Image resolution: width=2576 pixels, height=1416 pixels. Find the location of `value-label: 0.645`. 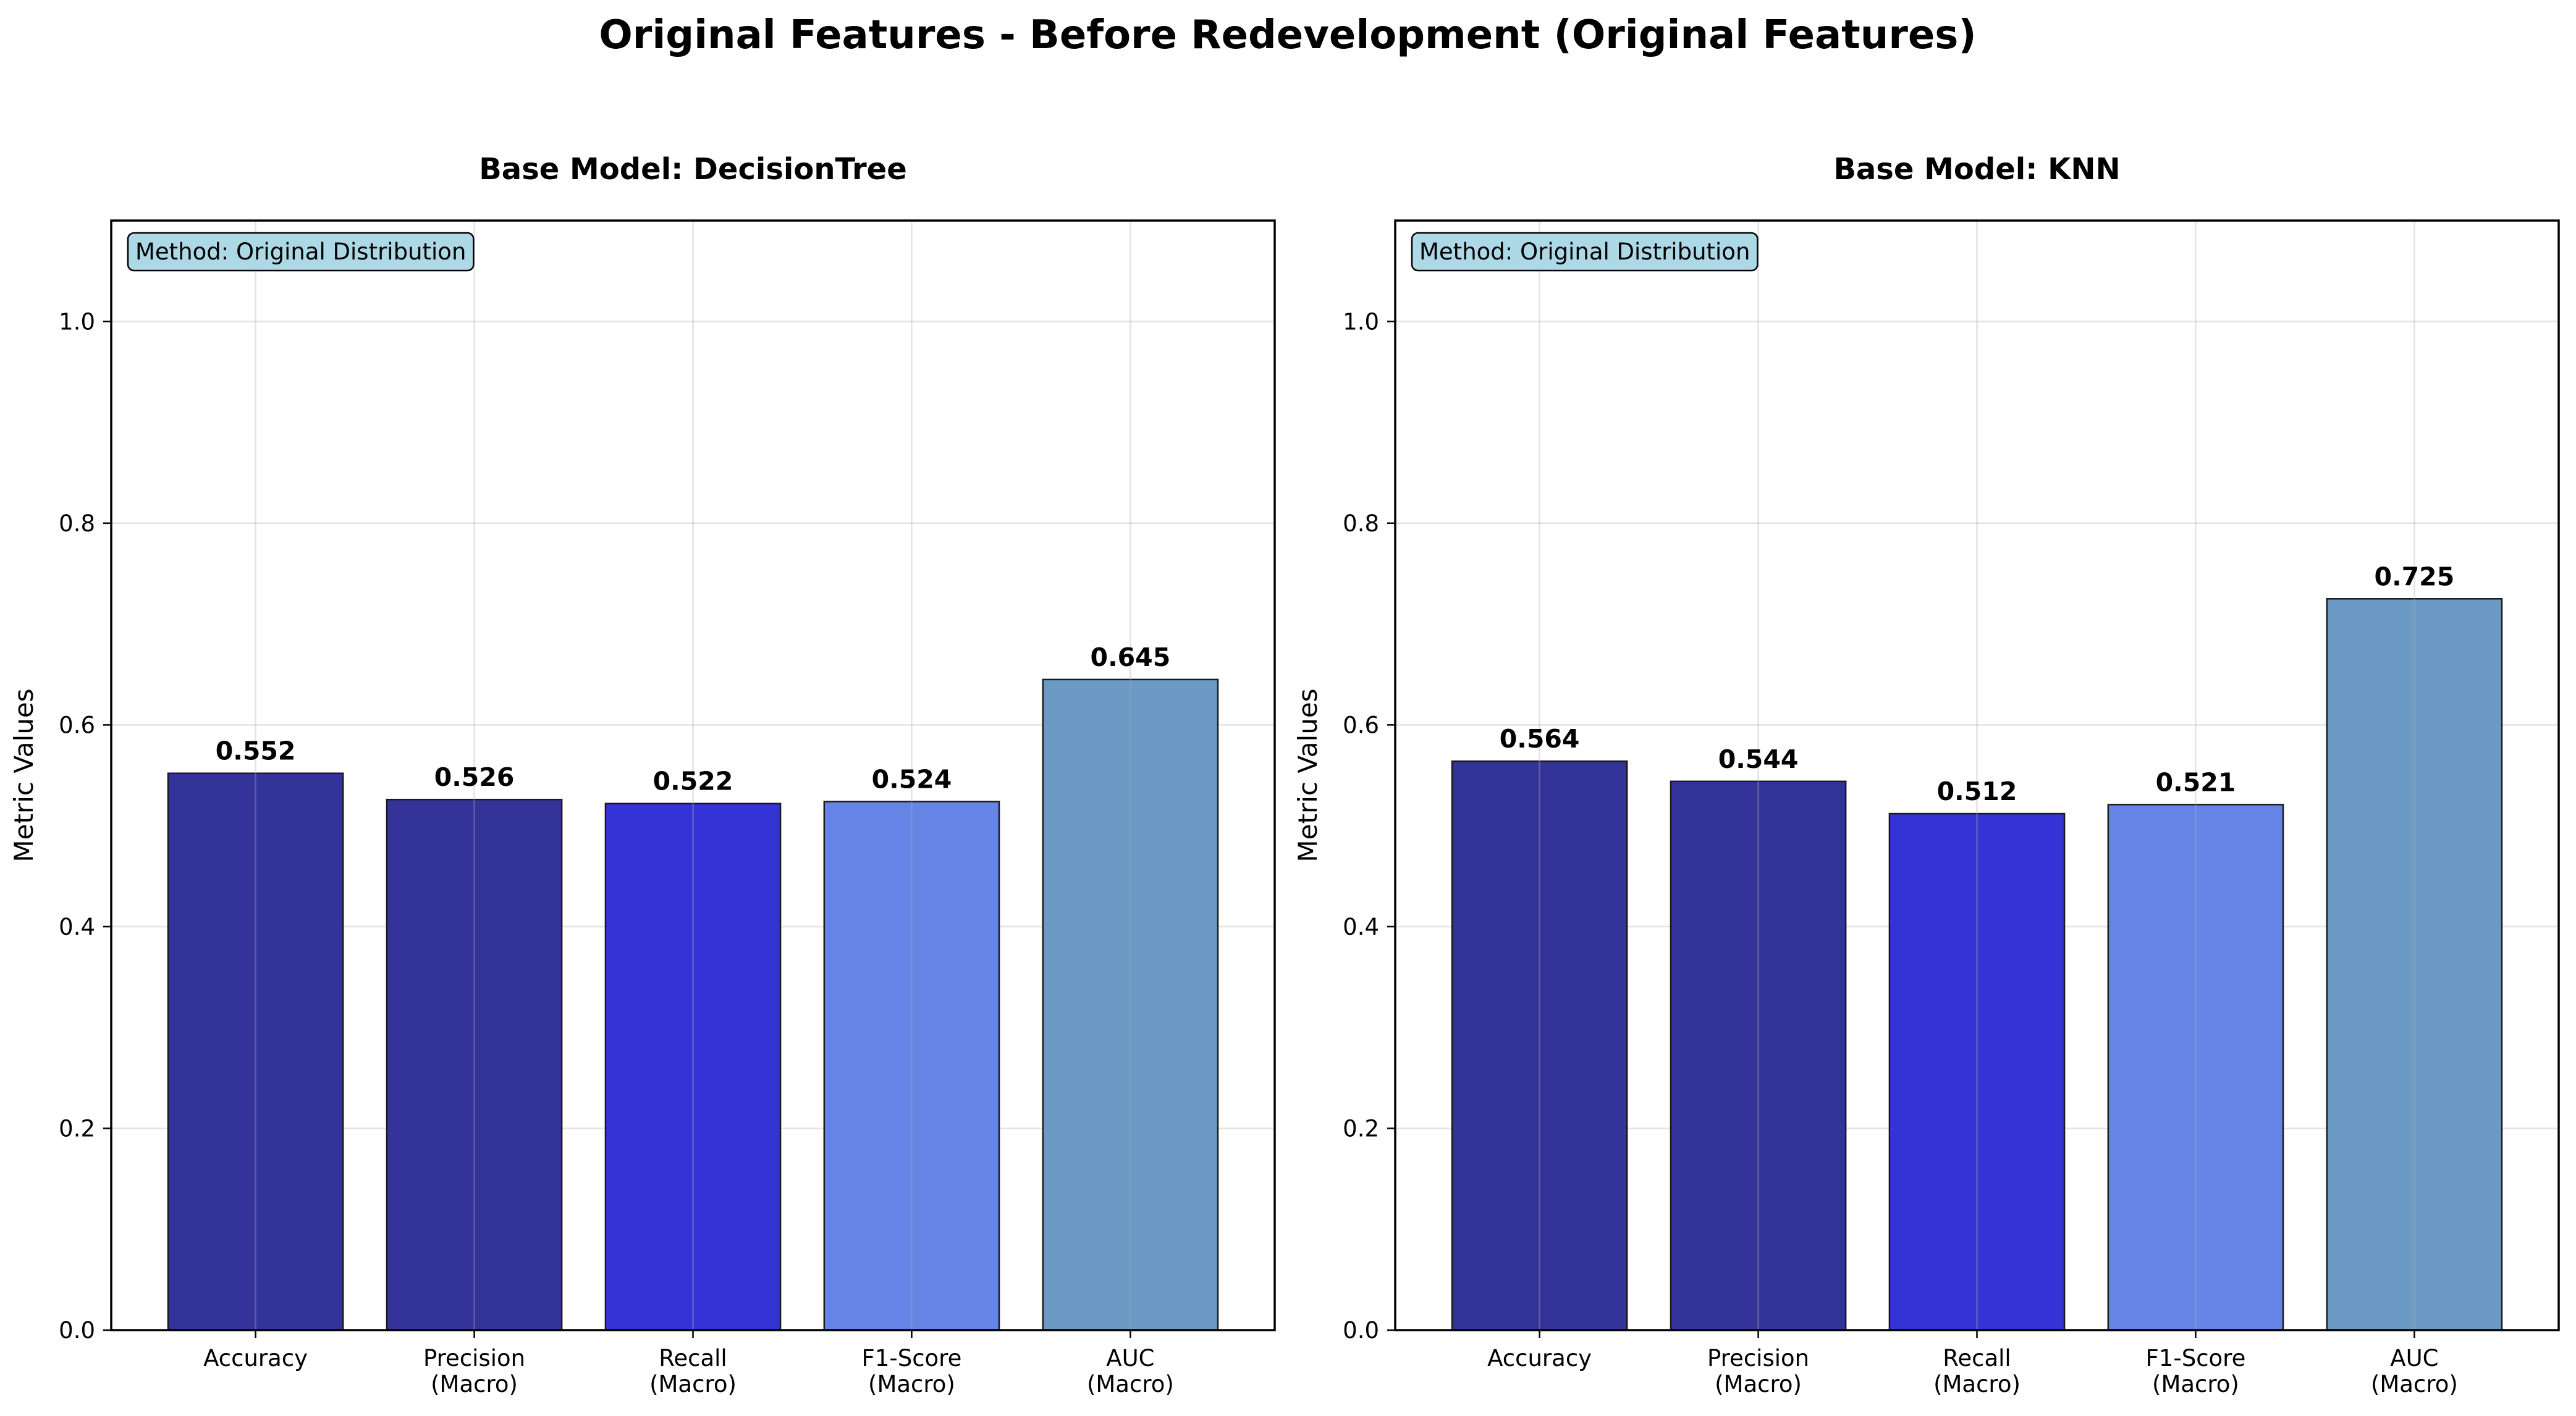

value-label: 0.645 is located at coordinates (1131, 657).